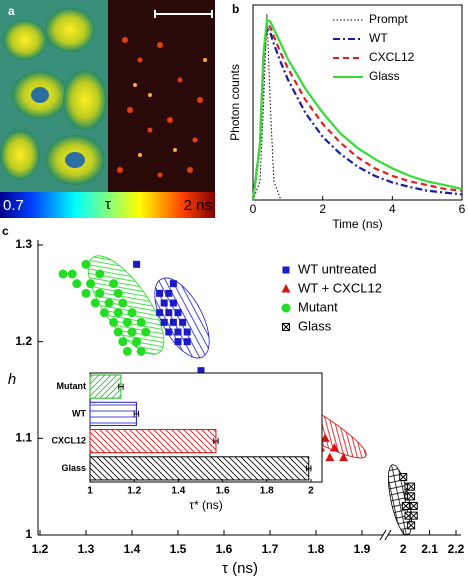 This screenshot has height=579, width=468. I want to click on y-tick-label: 1.2, so click(23, 341).